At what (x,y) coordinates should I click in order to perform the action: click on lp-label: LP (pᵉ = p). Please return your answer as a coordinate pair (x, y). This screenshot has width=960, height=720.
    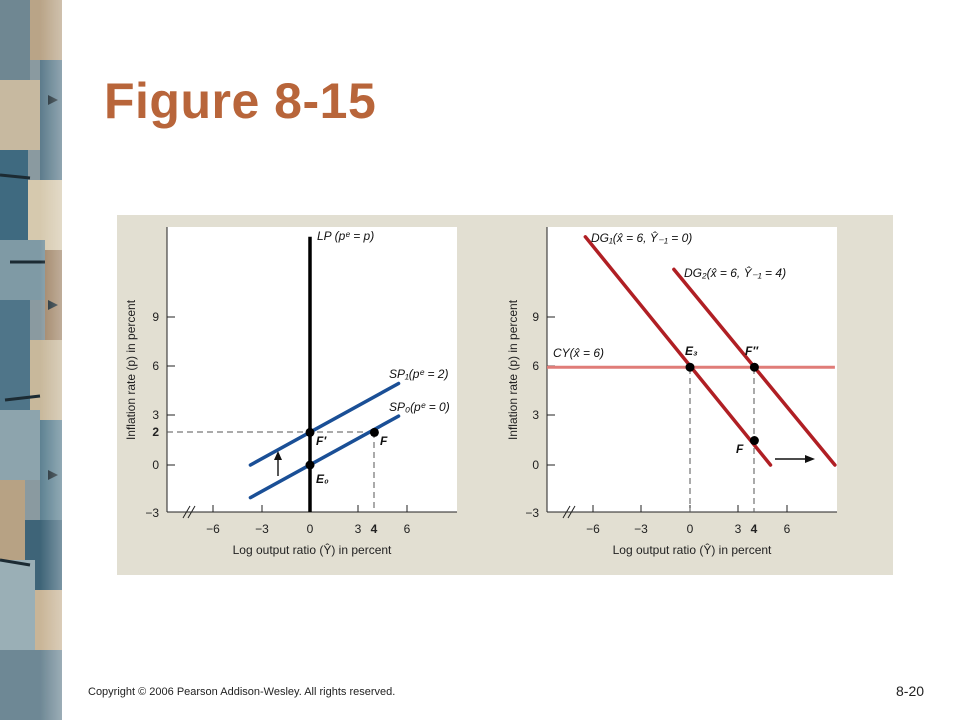
    Looking at the image, I should click on (345, 236).